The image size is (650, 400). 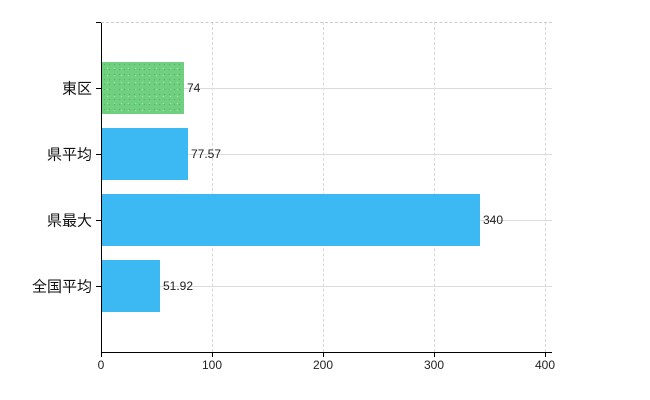 I want to click on category-label: 全国平均, so click(x=61, y=287).